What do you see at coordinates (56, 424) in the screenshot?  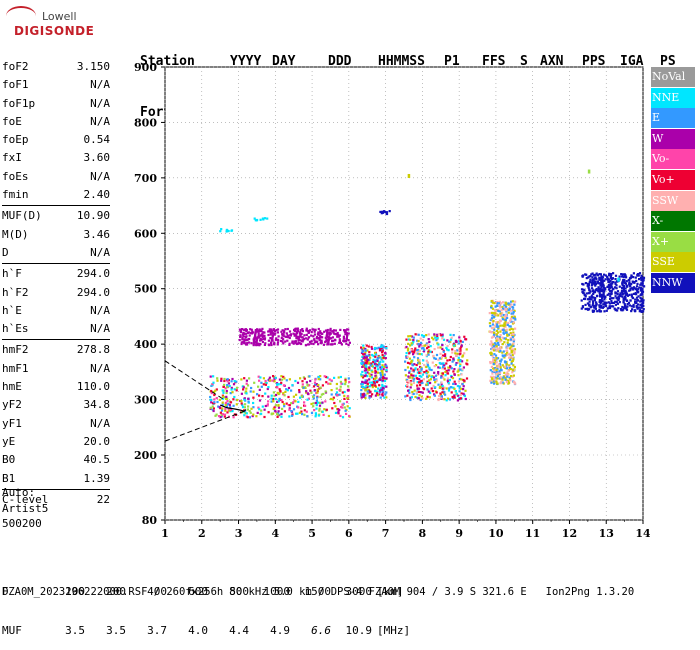 I see `param-row: yF1 N/A` at bounding box center [56, 424].